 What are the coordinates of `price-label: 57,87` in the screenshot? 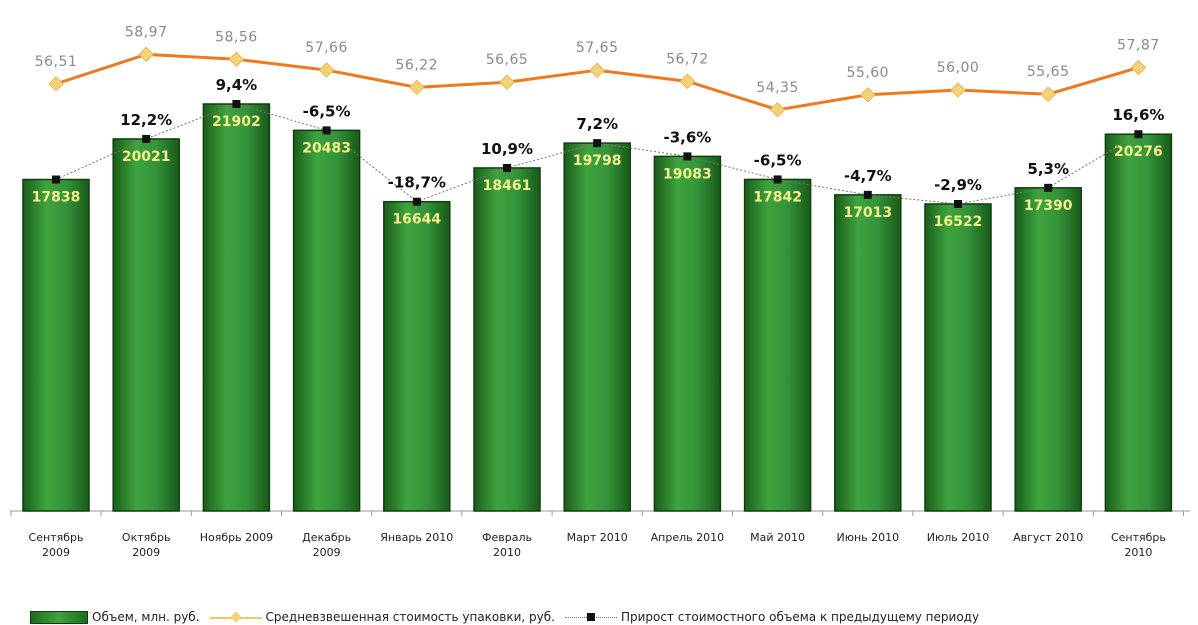 It's located at (1138, 46).